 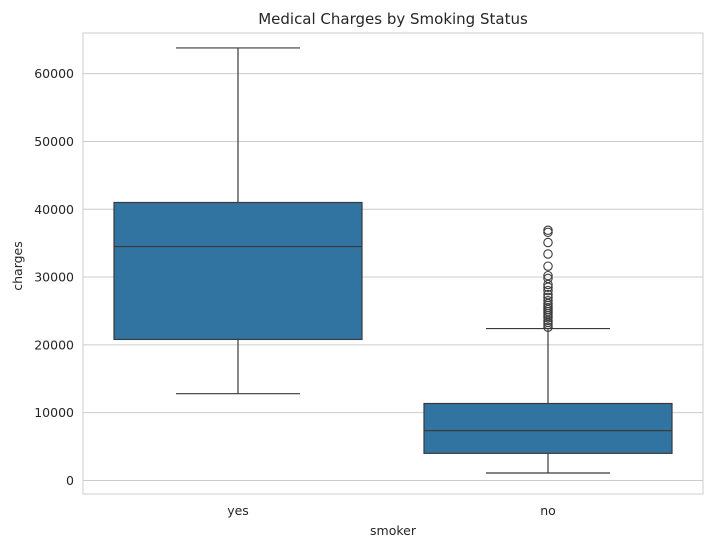 What do you see at coordinates (54, 209) in the screenshot?
I see `y-tick-label: 40000` at bounding box center [54, 209].